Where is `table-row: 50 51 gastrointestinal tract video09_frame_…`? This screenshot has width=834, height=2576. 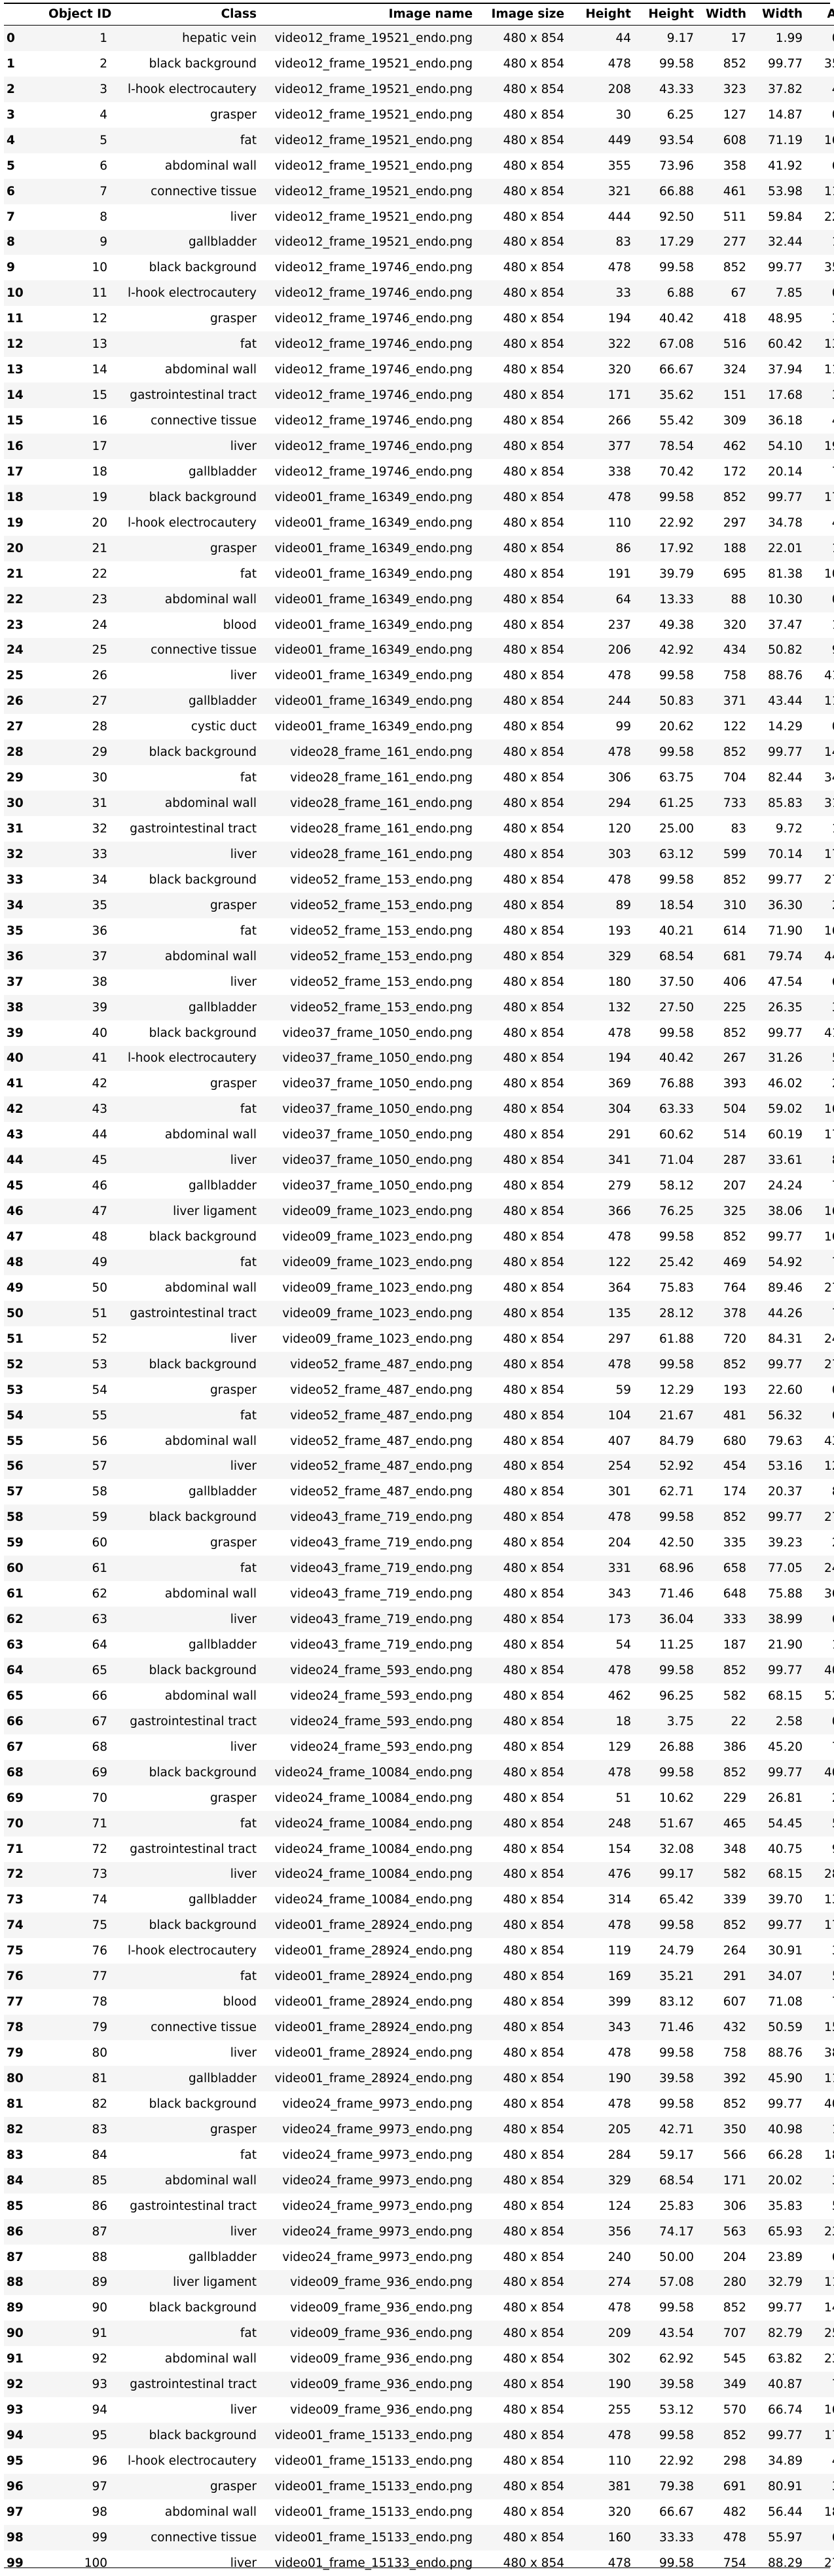 table-row: 50 51 gastrointestinal tract video09_frame_… is located at coordinates (419, 1313).